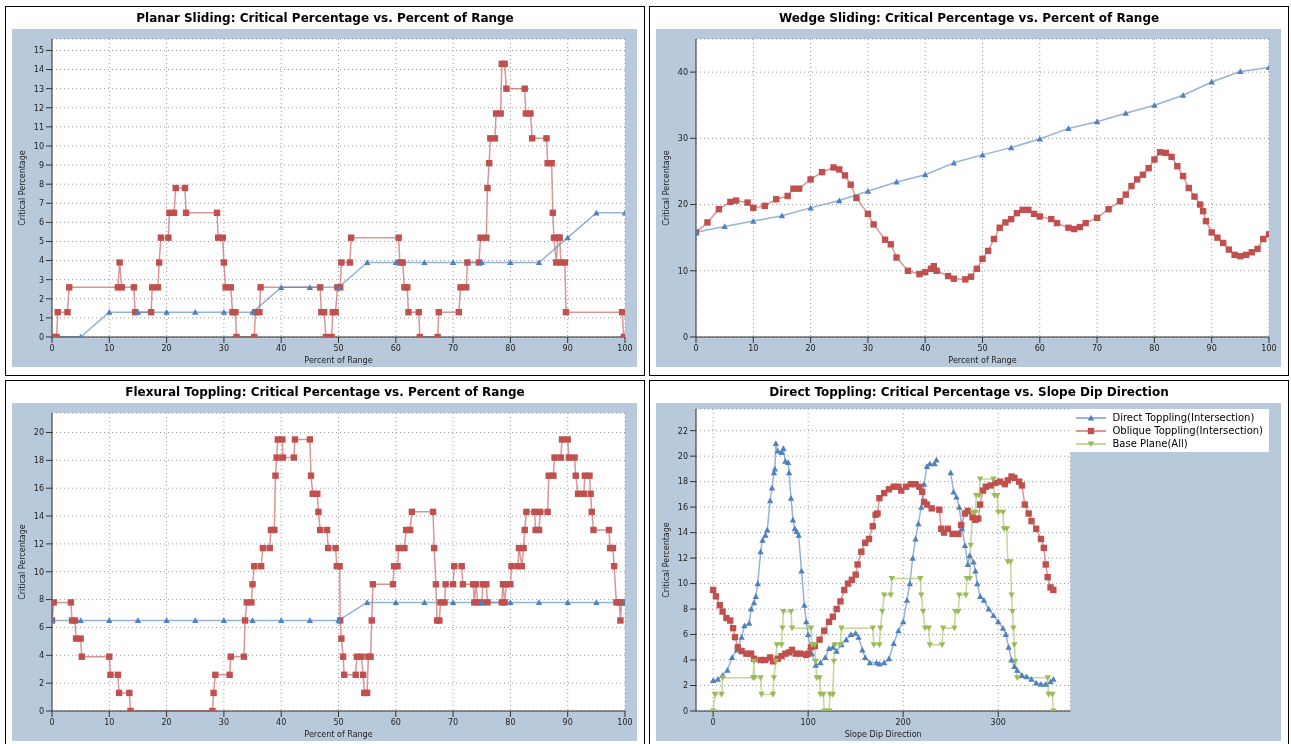  Describe the element at coordinates (41, 242) in the screenshot. I see `y-tick-label: 5` at that location.